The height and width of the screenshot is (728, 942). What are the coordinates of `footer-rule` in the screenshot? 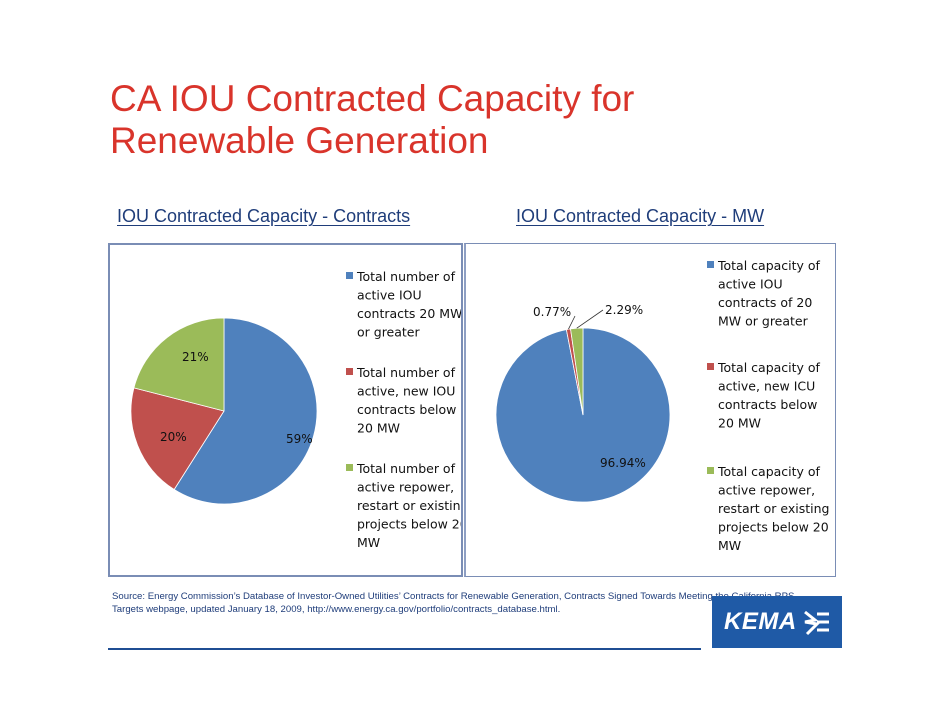 It's located at (404, 649).